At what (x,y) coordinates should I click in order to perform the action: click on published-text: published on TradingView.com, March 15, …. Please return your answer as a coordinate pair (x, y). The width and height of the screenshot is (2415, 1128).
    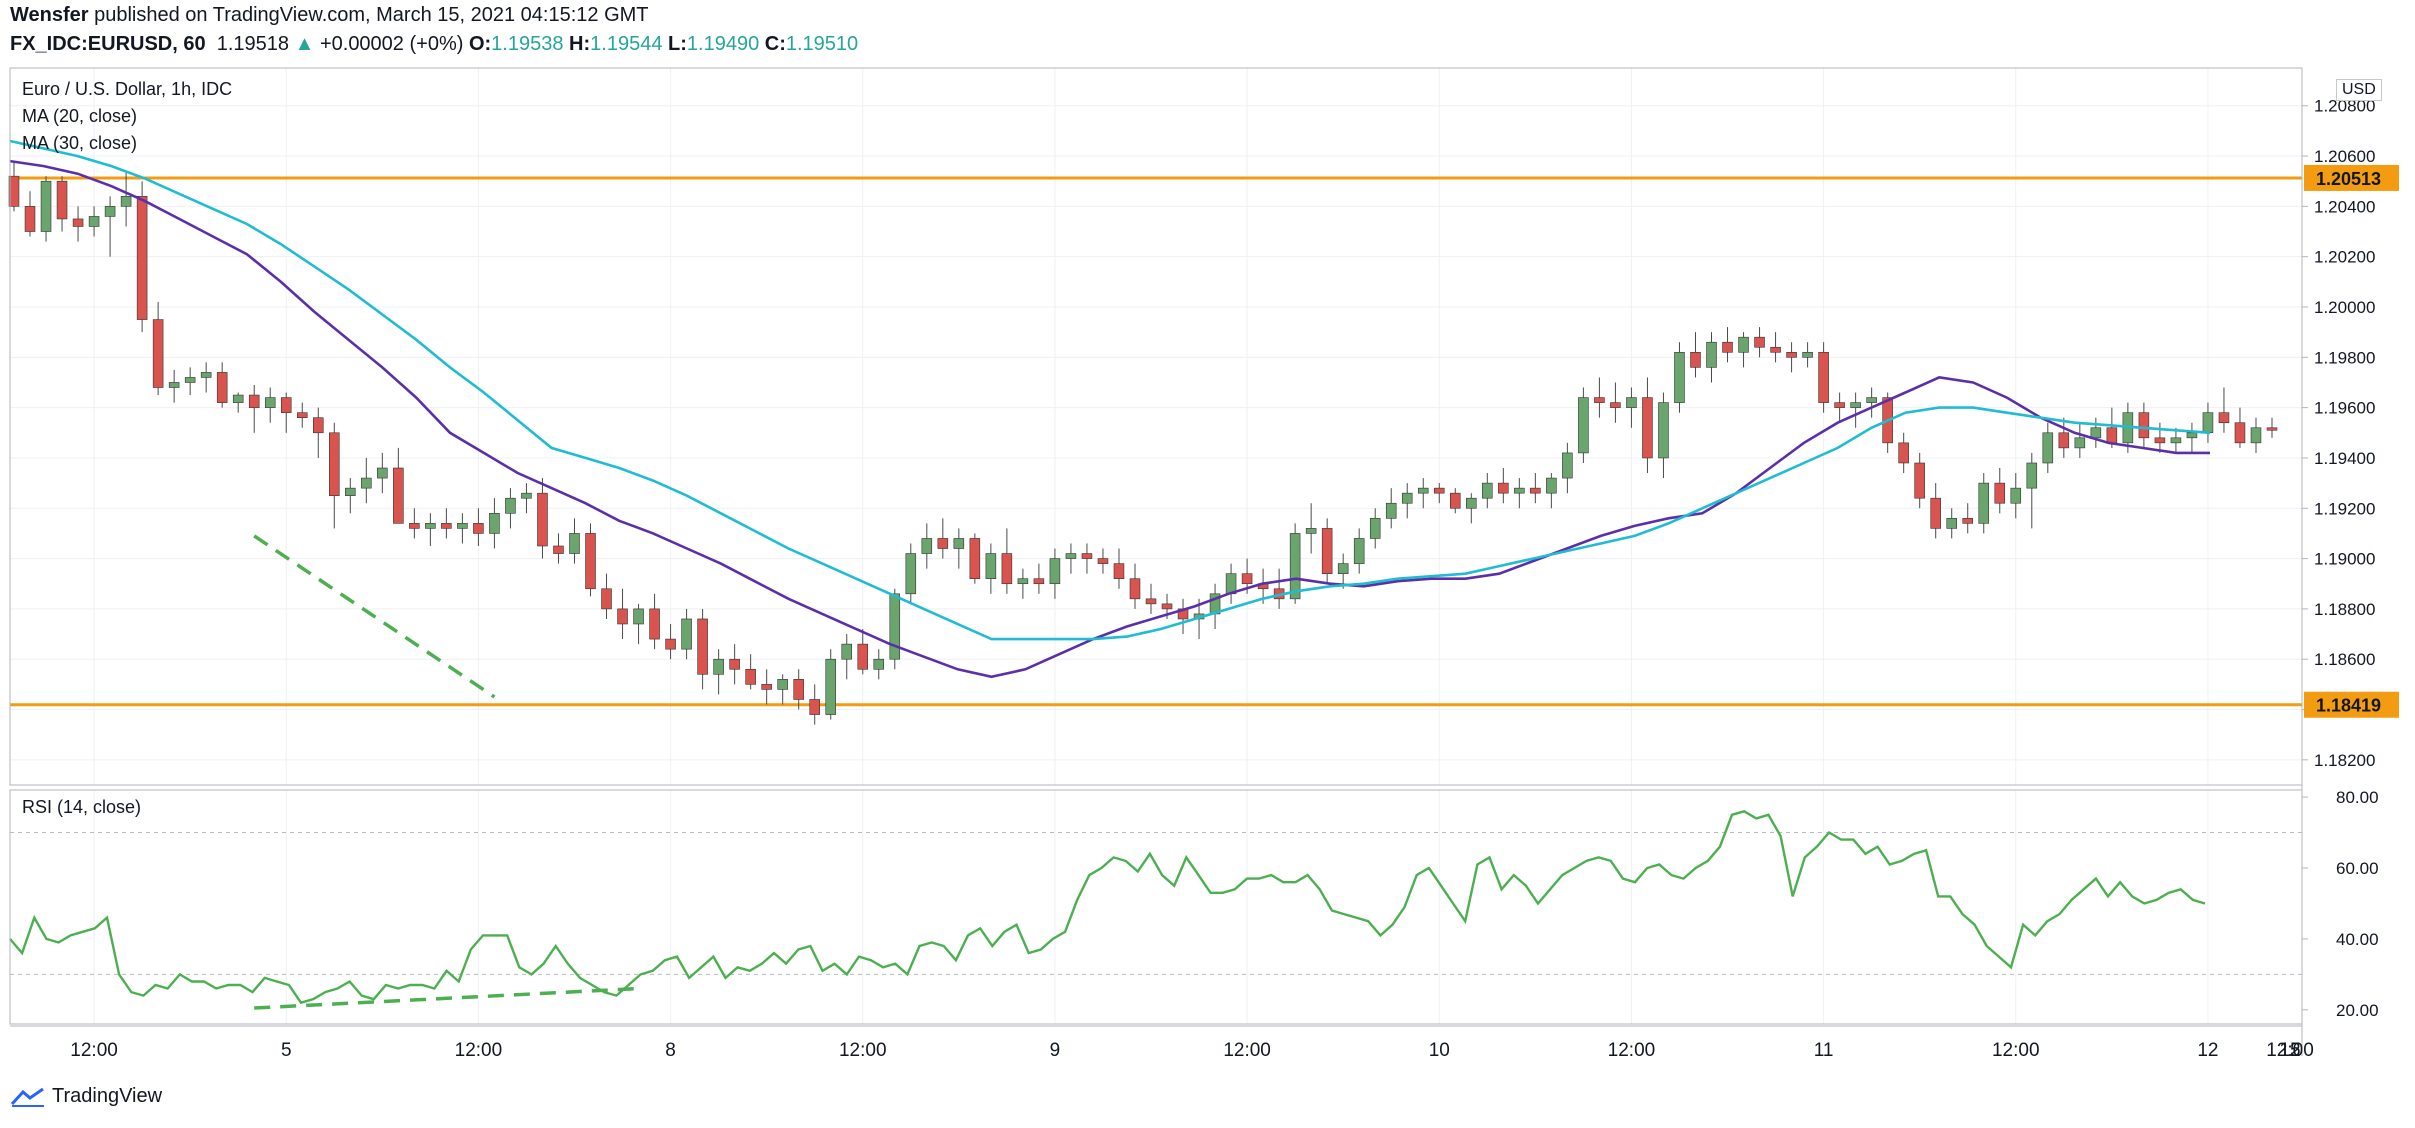
    Looking at the image, I should click on (371, 15).